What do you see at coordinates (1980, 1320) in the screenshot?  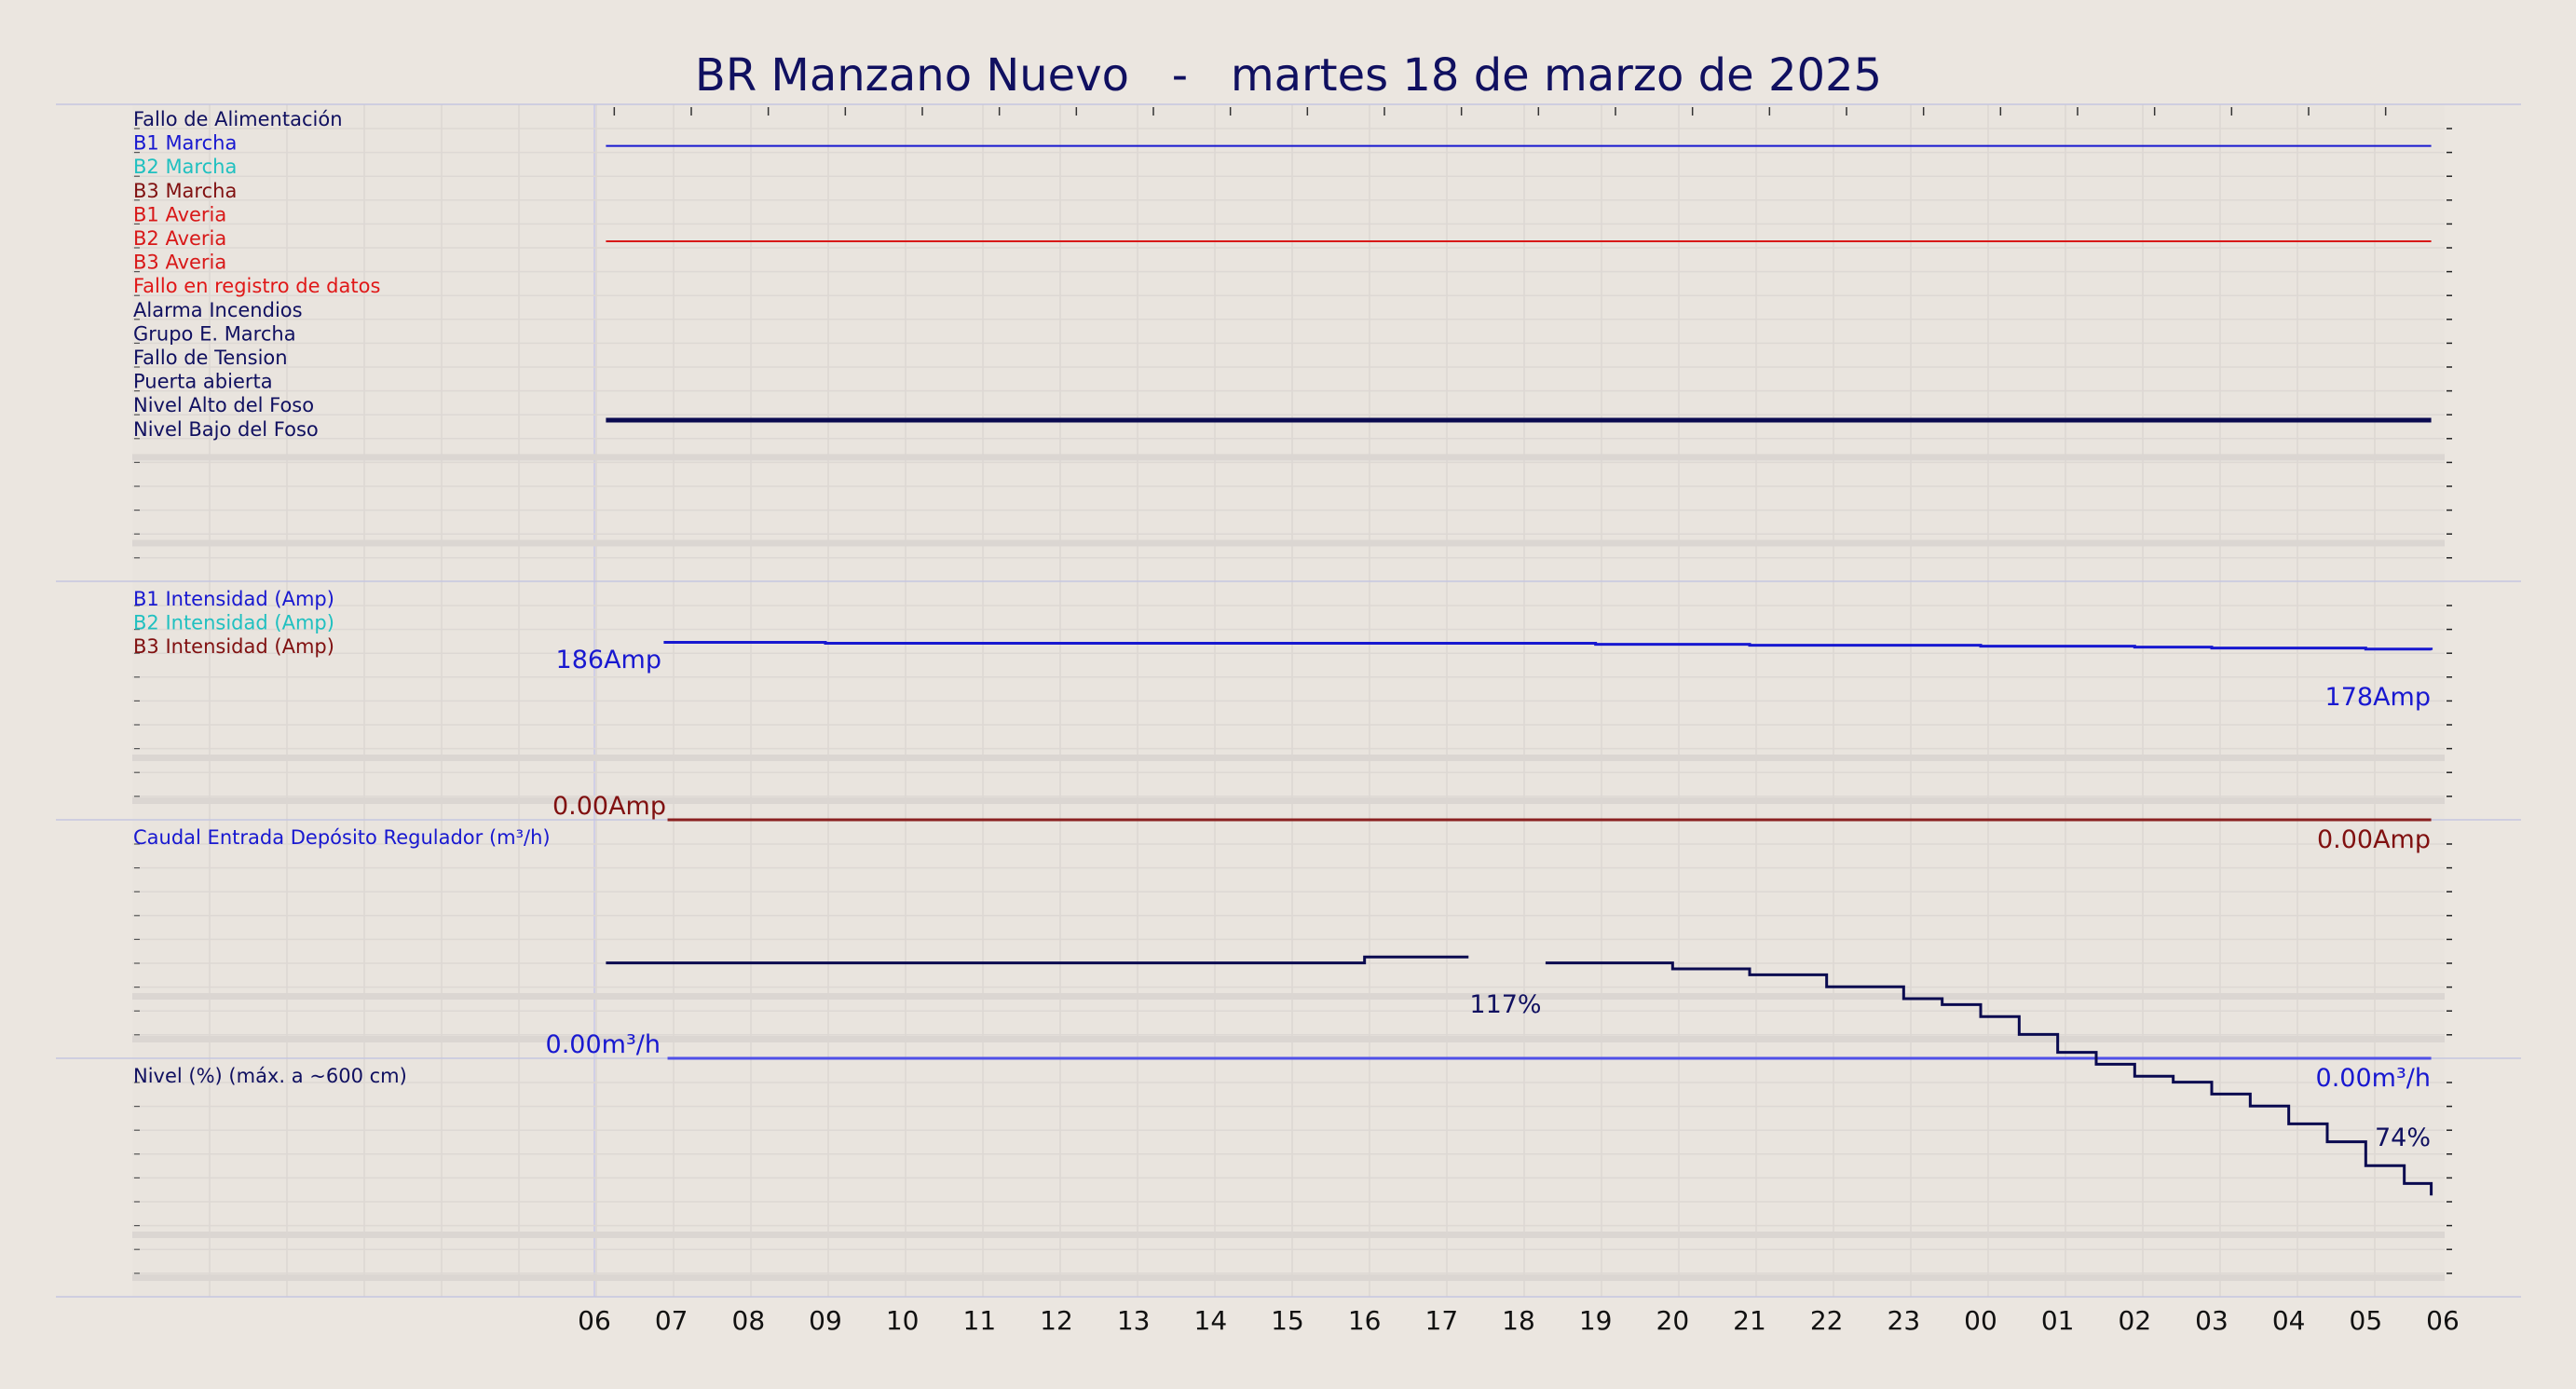 I see `x-tick-label: 00` at bounding box center [1980, 1320].